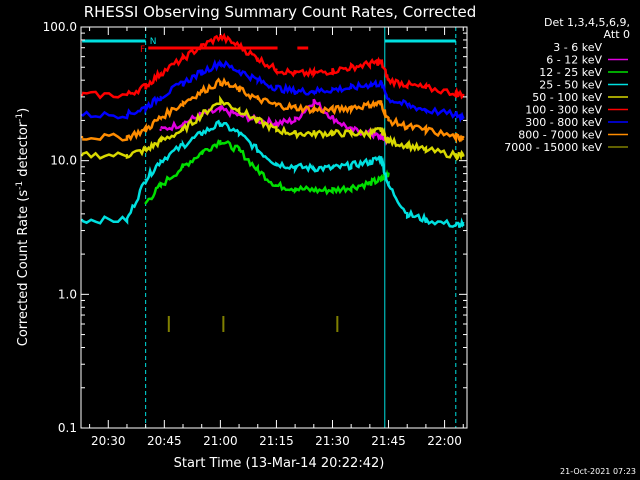 Image resolution: width=640 pixels, height=480 pixels. What do you see at coordinates (23, 227) in the screenshot?
I see `y-axis-label: Corrected Count Rate (s-1 detector-1)` at bounding box center [23, 227].